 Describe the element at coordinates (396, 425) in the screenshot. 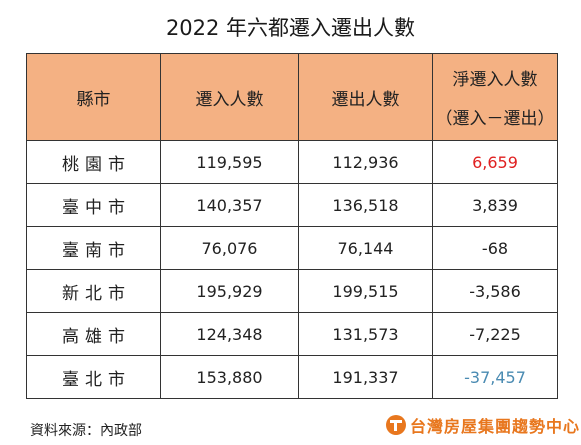

I see `brand-logo-icon` at that location.